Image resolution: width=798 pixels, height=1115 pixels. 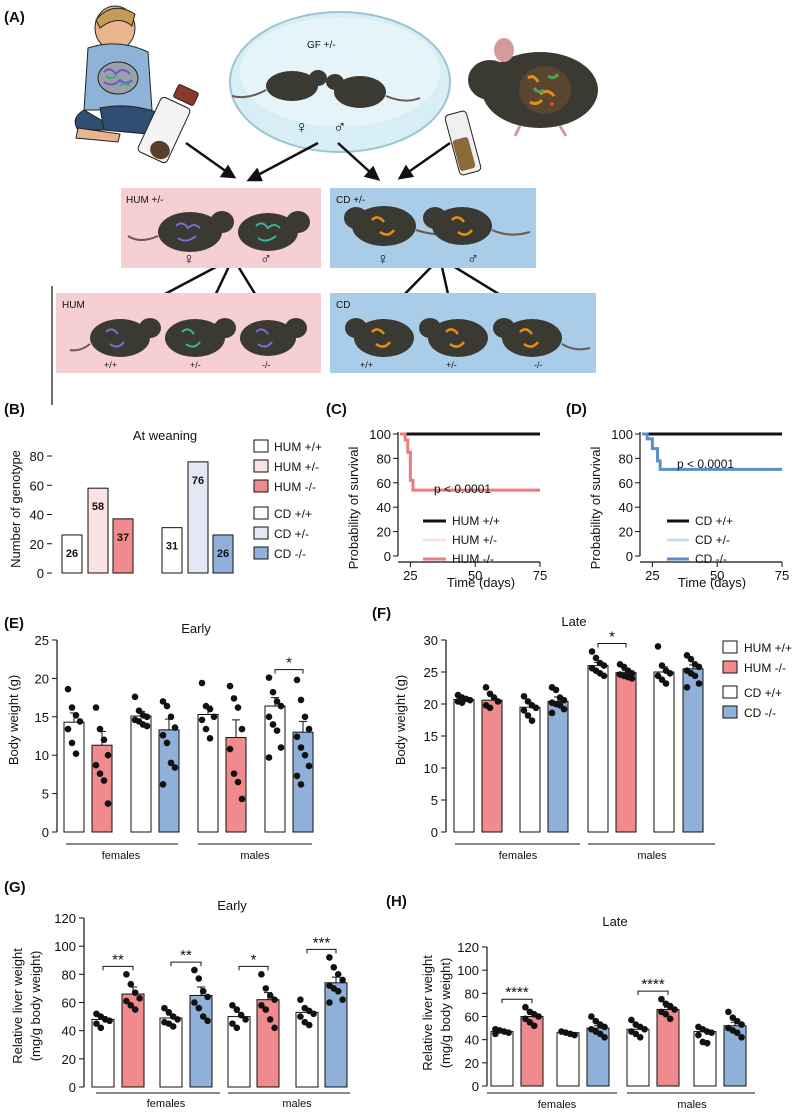 I want to click on g-bar, so click(x=268, y=1043).